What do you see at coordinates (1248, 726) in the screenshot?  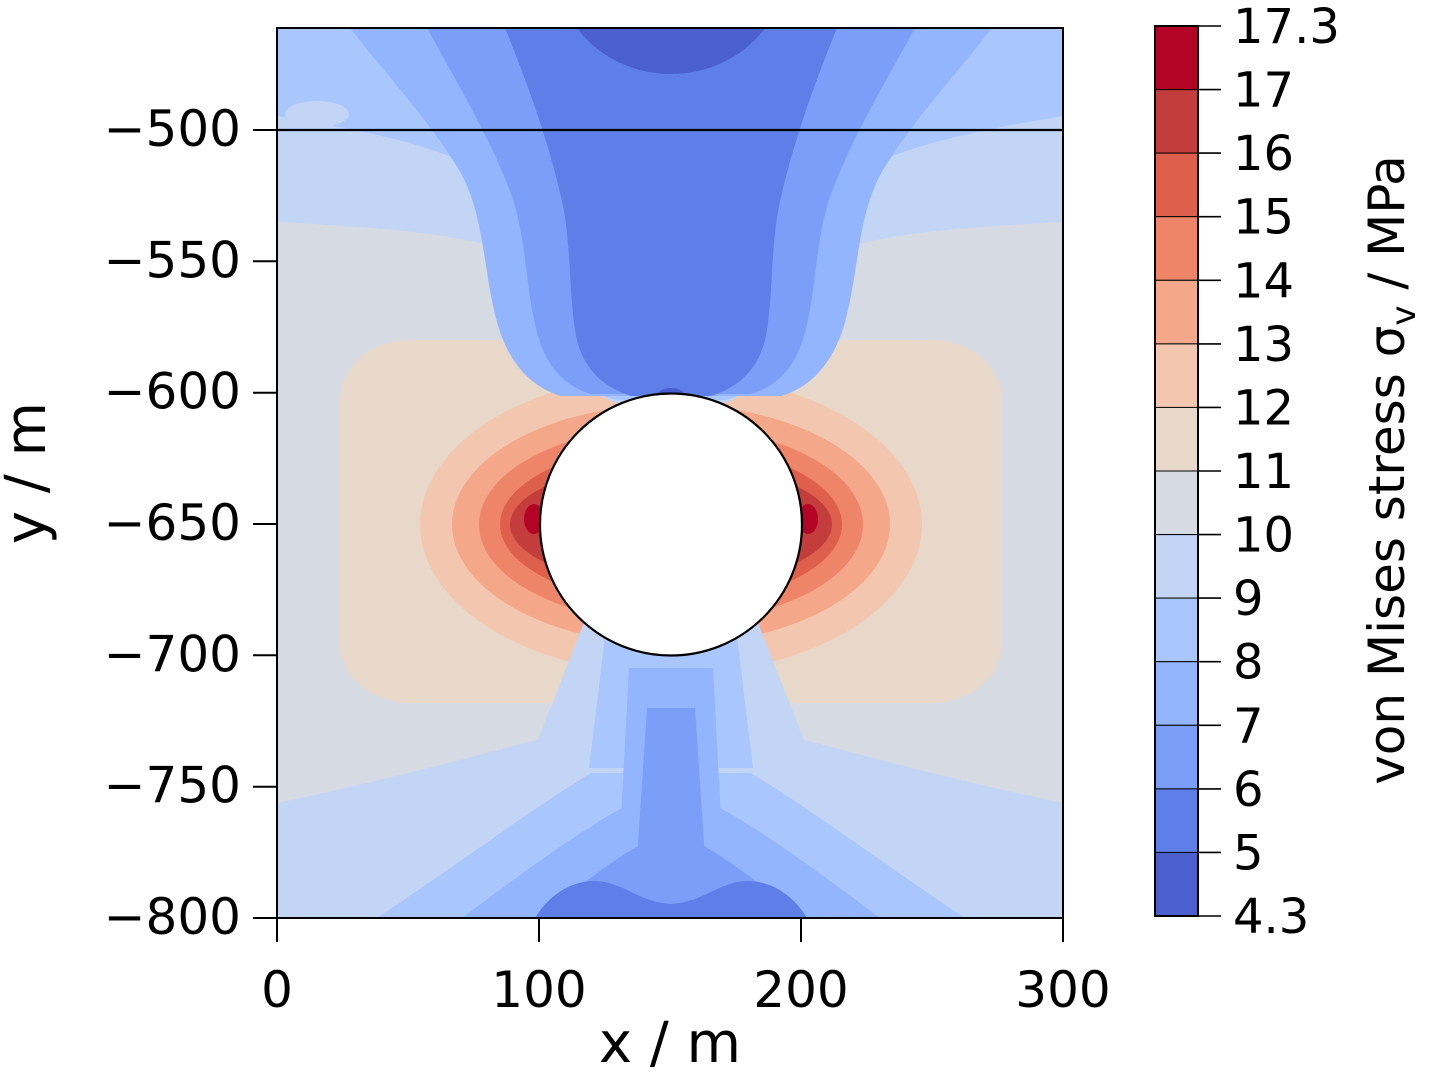 I see `colorbar-tick-label: 7` at bounding box center [1248, 726].